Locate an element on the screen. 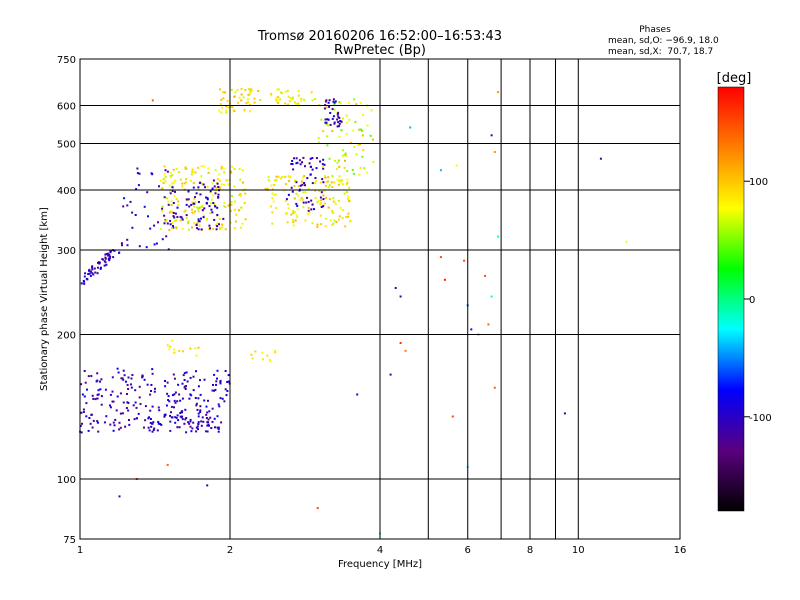 Image resolution: width=800 pixels, height=600 pixels. phases-heading: Phases is located at coordinates (655, 30).